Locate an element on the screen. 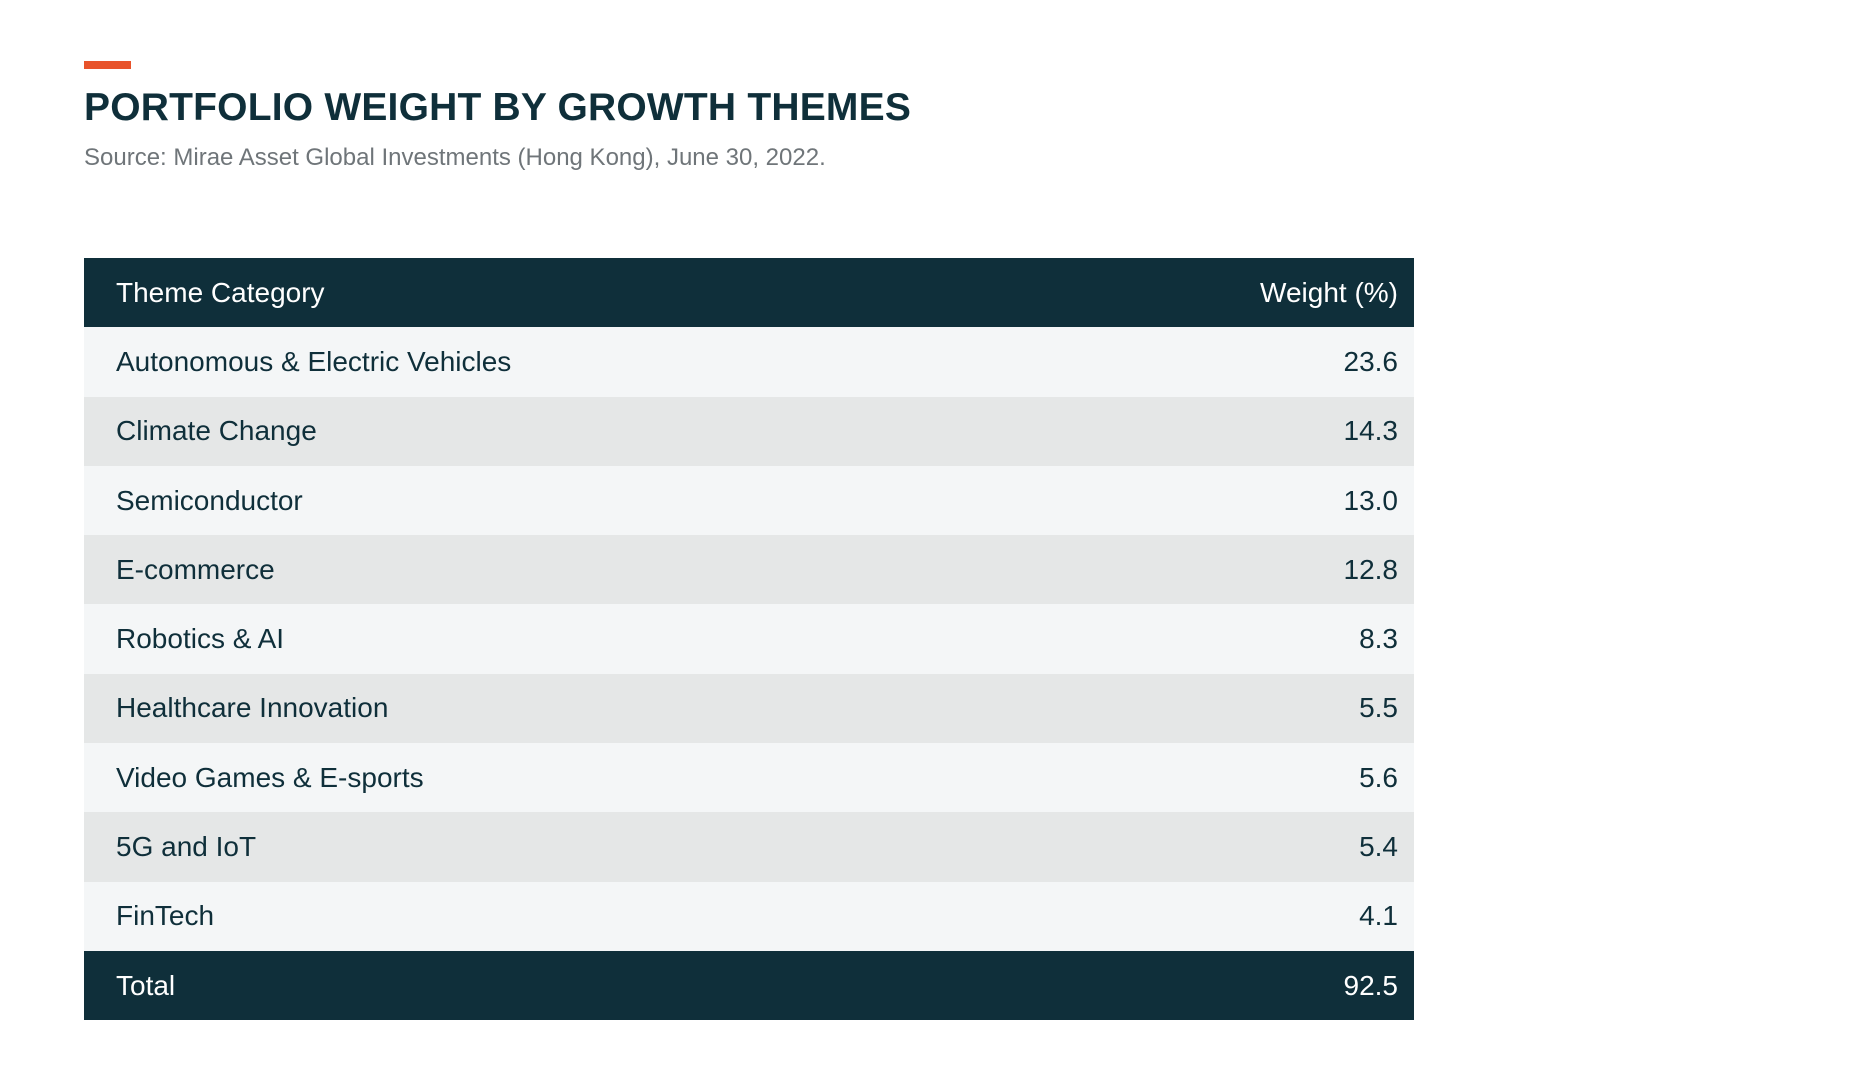 This screenshot has height=1088, width=1875. weight-value-cell: 5.4 is located at coordinates (1378, 847).